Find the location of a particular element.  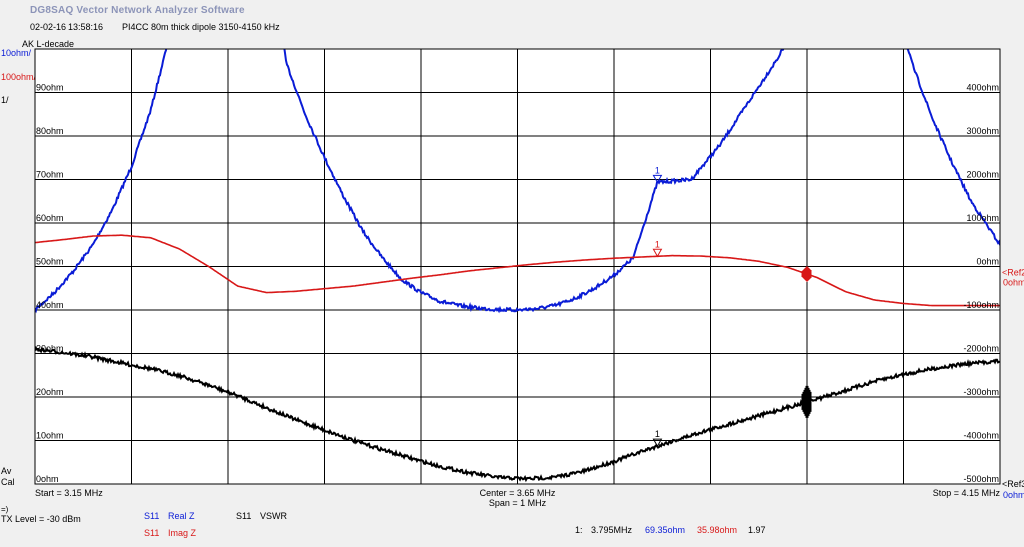

legend-s11-vswr: S11 is located at coordinates (244, 516).